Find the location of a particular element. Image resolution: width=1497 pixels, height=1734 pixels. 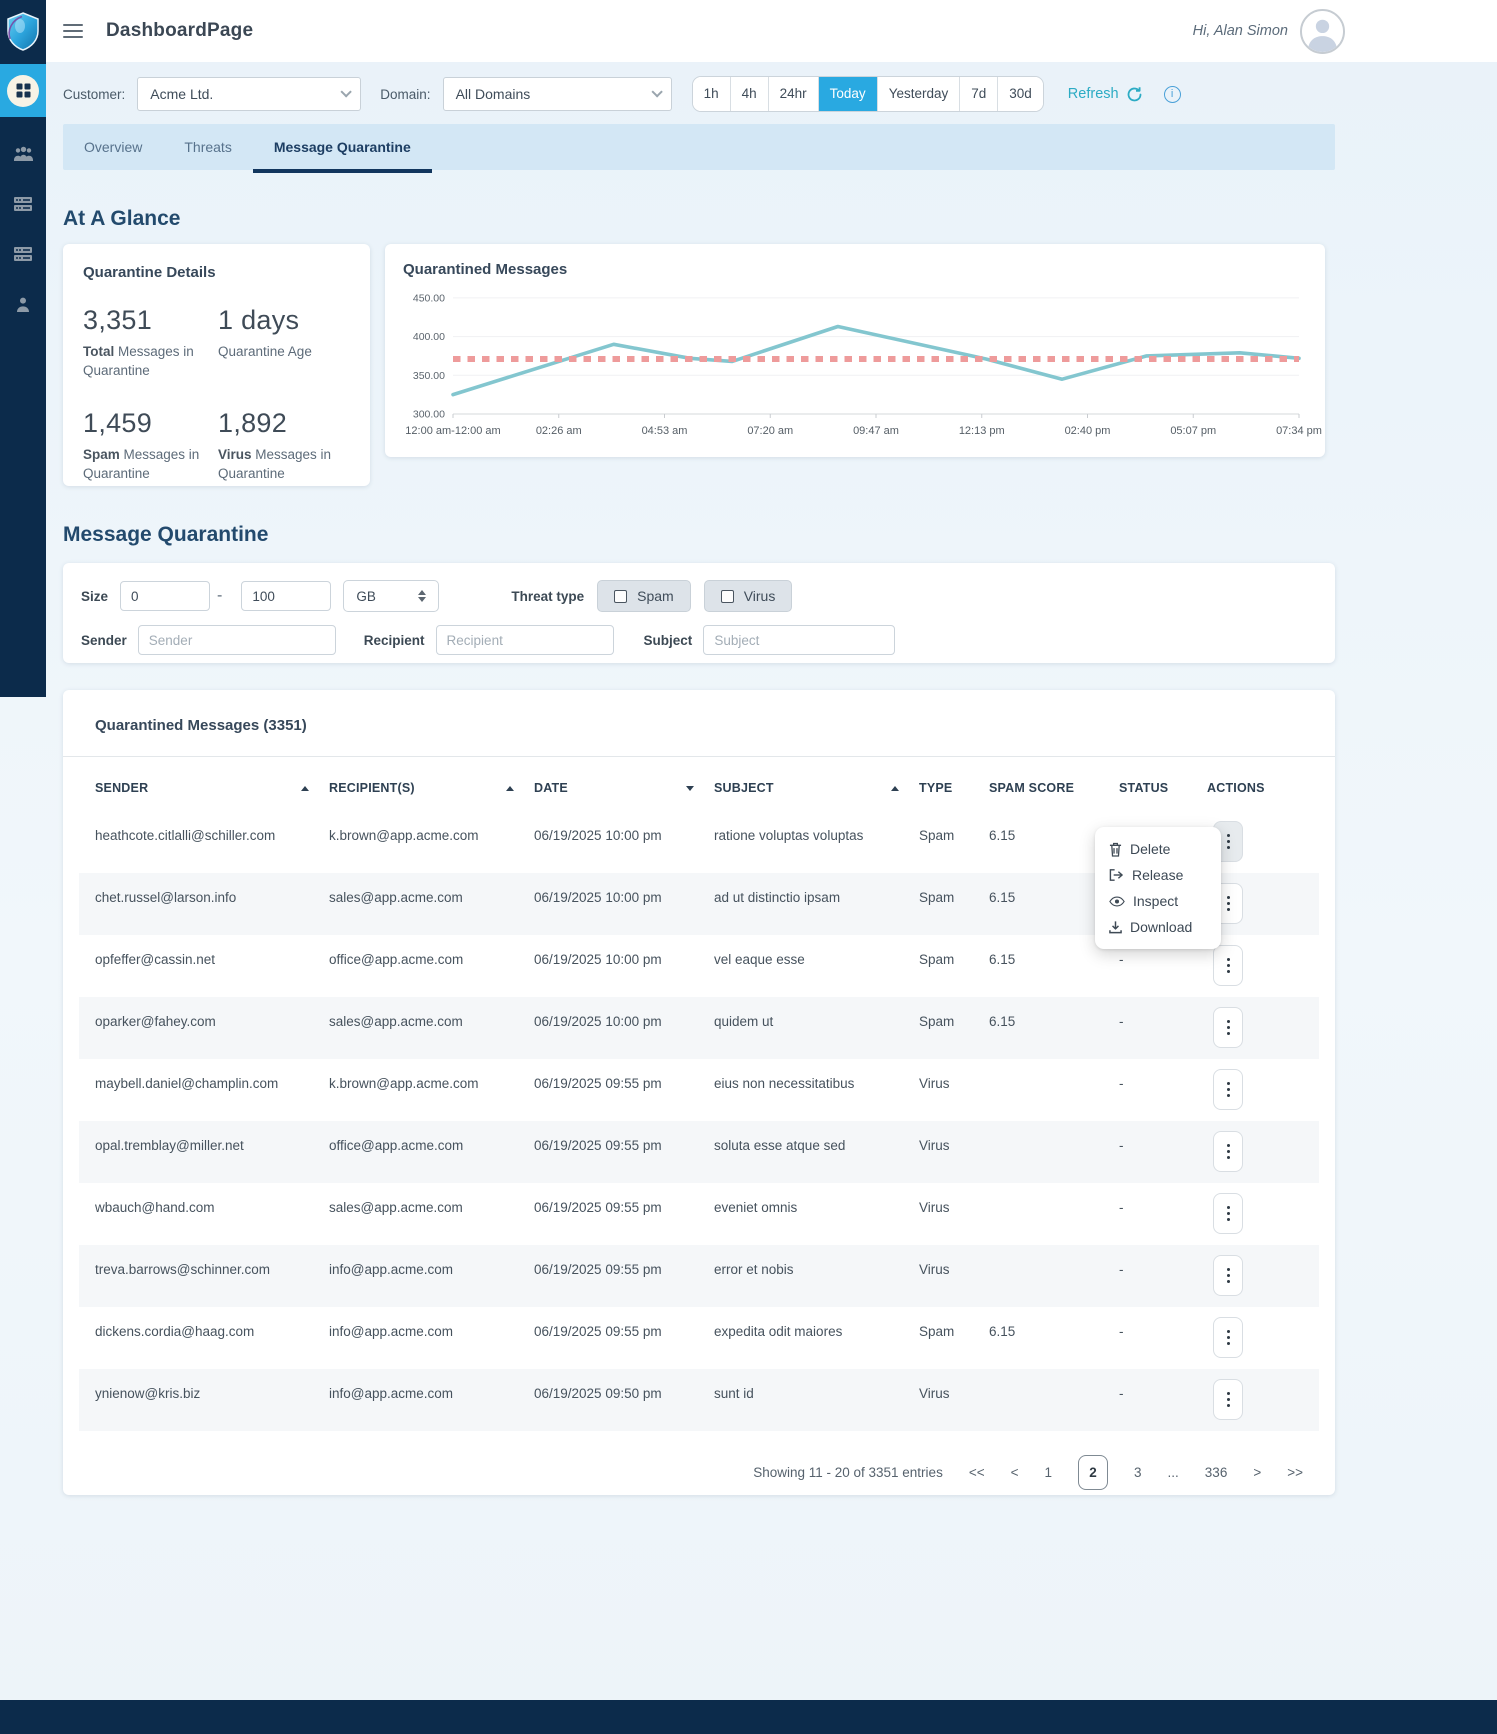

menu-item-delete: Delete is located at coordinates (1158, 849).